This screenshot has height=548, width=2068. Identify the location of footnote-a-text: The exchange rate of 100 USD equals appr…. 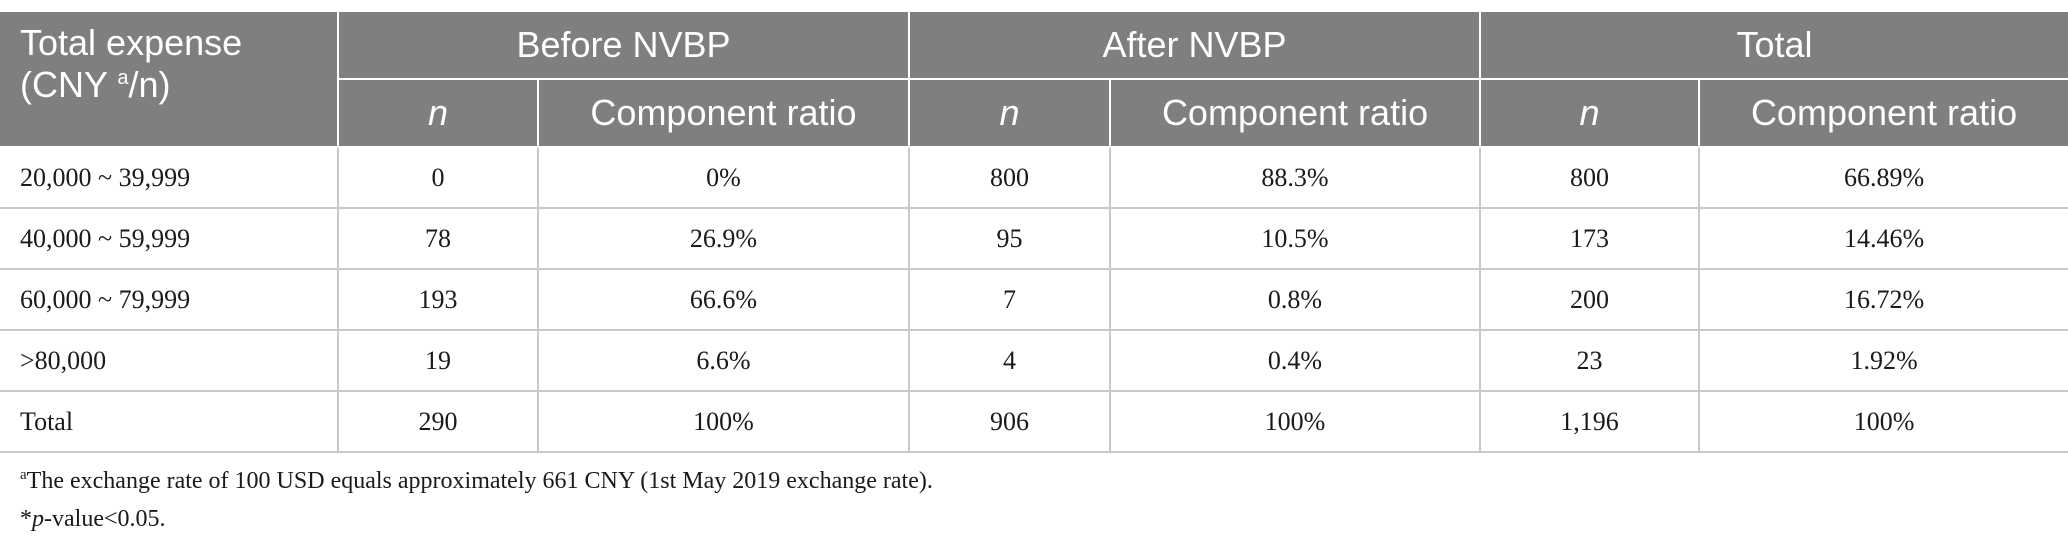
(479, 481).